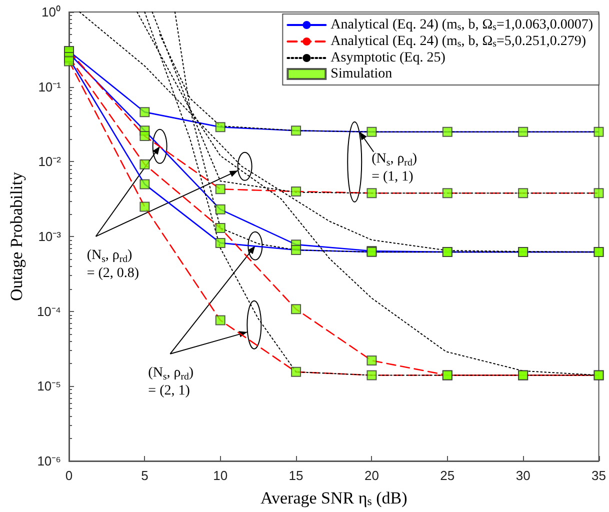 This screenshot has height=512, width=609. What do you see at coordinates (48, 311) in the screenshot?
I see `y-tick-label: 10⁻⁴` at bounding box center [48, 311].